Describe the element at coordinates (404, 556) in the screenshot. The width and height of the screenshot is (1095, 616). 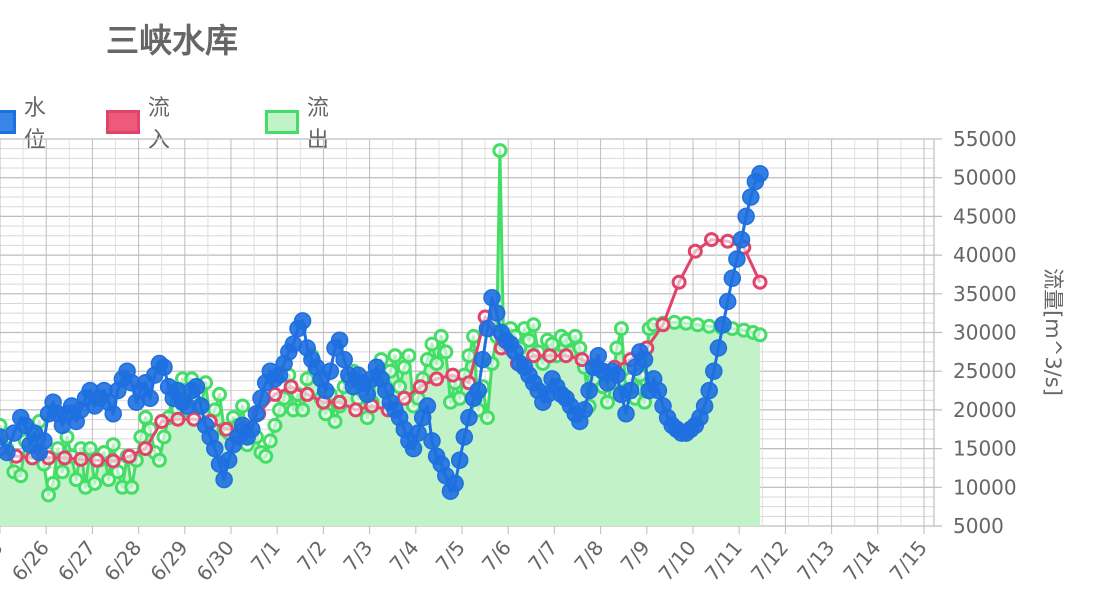
I see `x-tick-label: 7/4` at that location.